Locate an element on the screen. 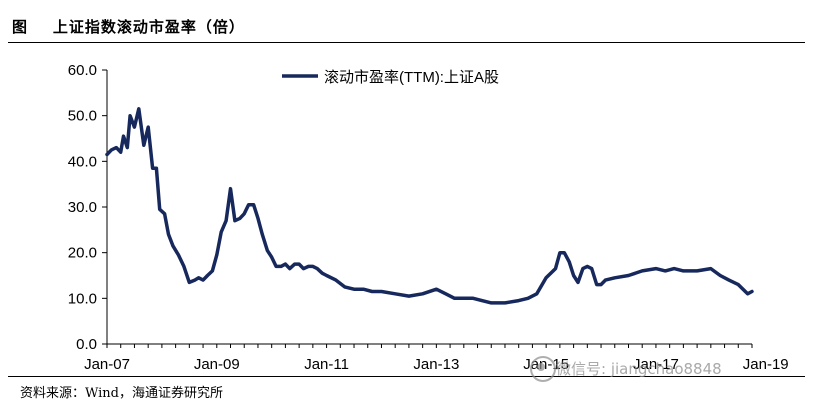 This screenshot has height=408, width=813. legend-label: 滚动市盈率(TTM):上证A股 is located at coordinates (411, 77).